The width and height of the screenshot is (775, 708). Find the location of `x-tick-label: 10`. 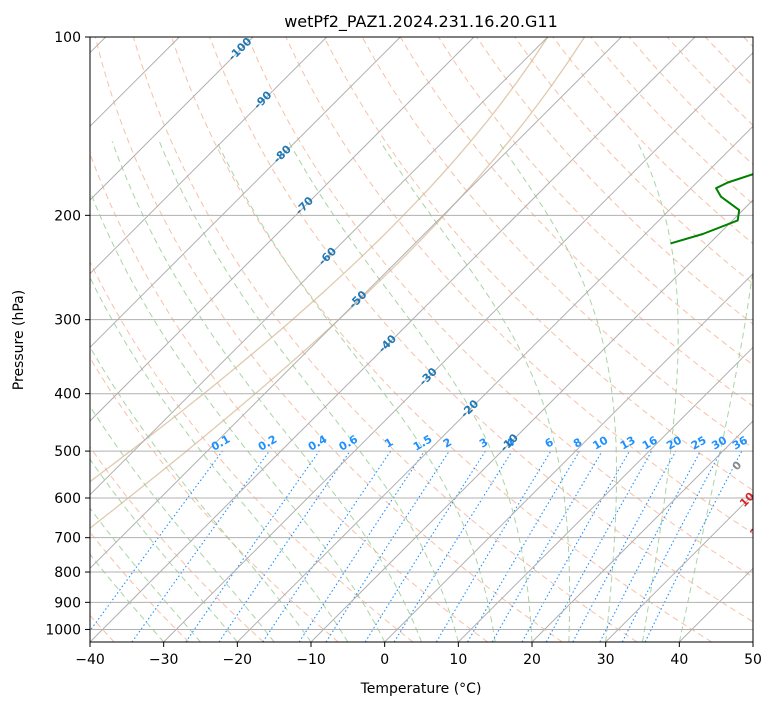

x-tick-label: 10 is located at coordinates (458, 660).